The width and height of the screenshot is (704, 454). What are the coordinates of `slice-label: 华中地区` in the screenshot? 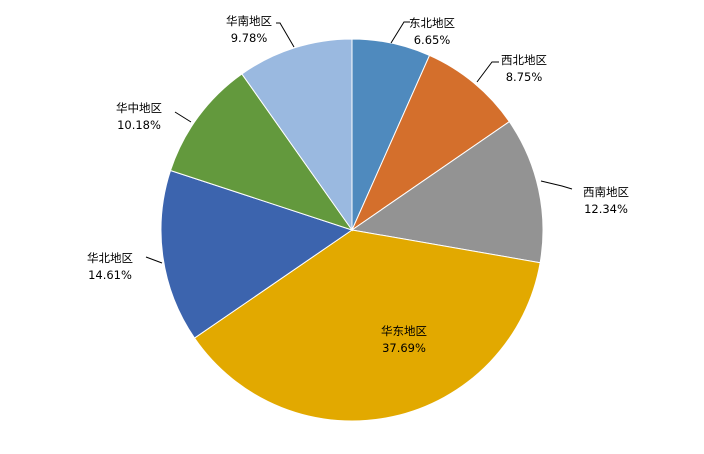 It's located at (139, 108).